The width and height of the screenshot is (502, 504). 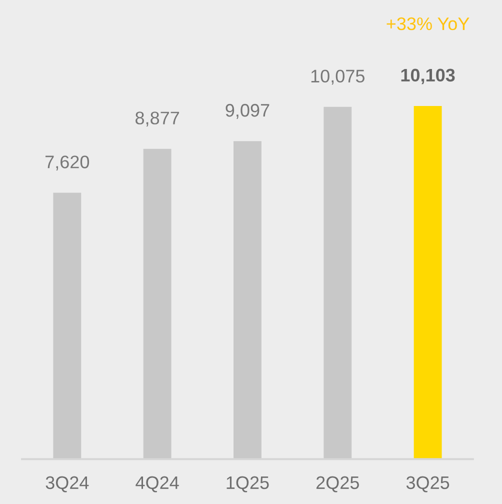 What do you see at coordinates (338, 77) in the screenshot?
I see `data-label: 10,075` at bounding box center [338, 77].